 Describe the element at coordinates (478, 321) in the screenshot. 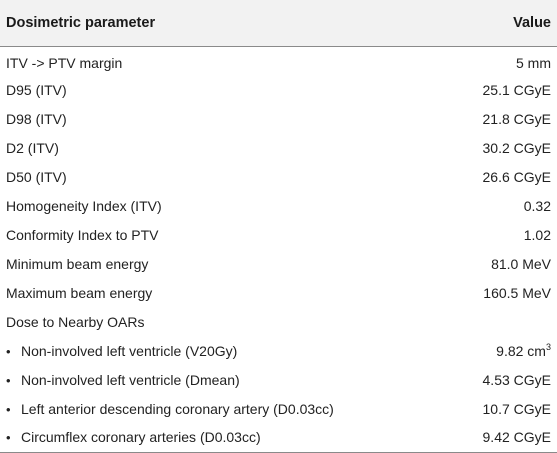

I see `oar-section-value-empty` at that location.